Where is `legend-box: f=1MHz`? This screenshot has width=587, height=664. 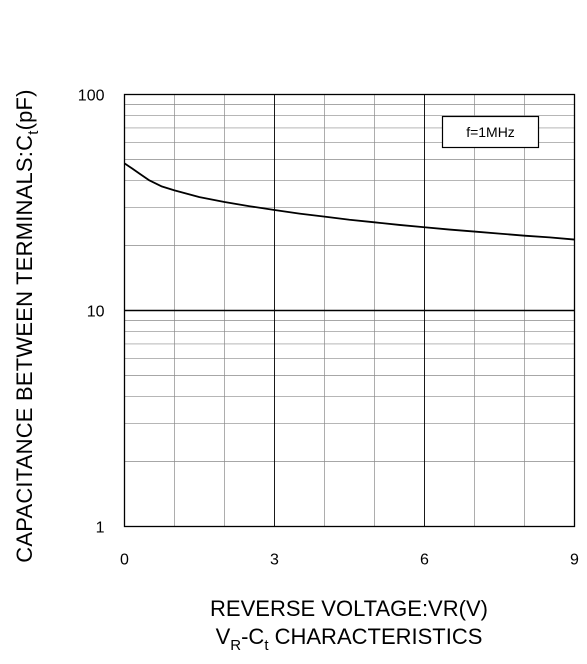 legend-box: f=1MHz is located at coordinates (490, 132).